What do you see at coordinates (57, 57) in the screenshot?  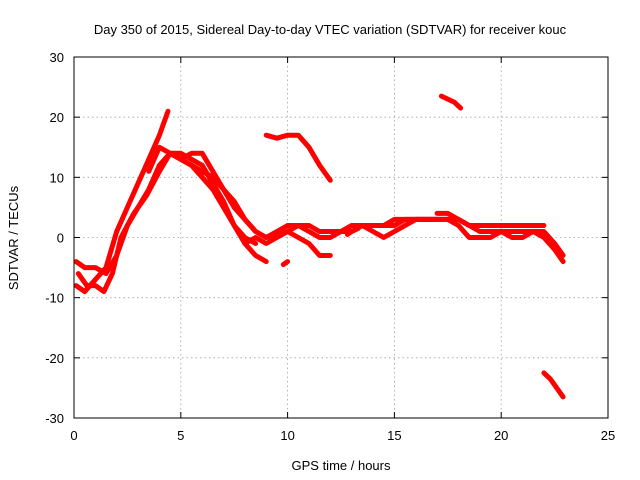 I see `y-tick-label: 30` at bounding box center [57, 57].